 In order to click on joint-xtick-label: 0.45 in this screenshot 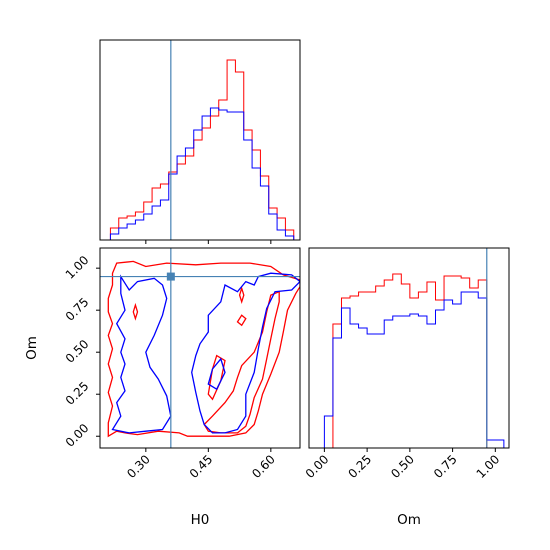, I will do `click(201, 466)`.